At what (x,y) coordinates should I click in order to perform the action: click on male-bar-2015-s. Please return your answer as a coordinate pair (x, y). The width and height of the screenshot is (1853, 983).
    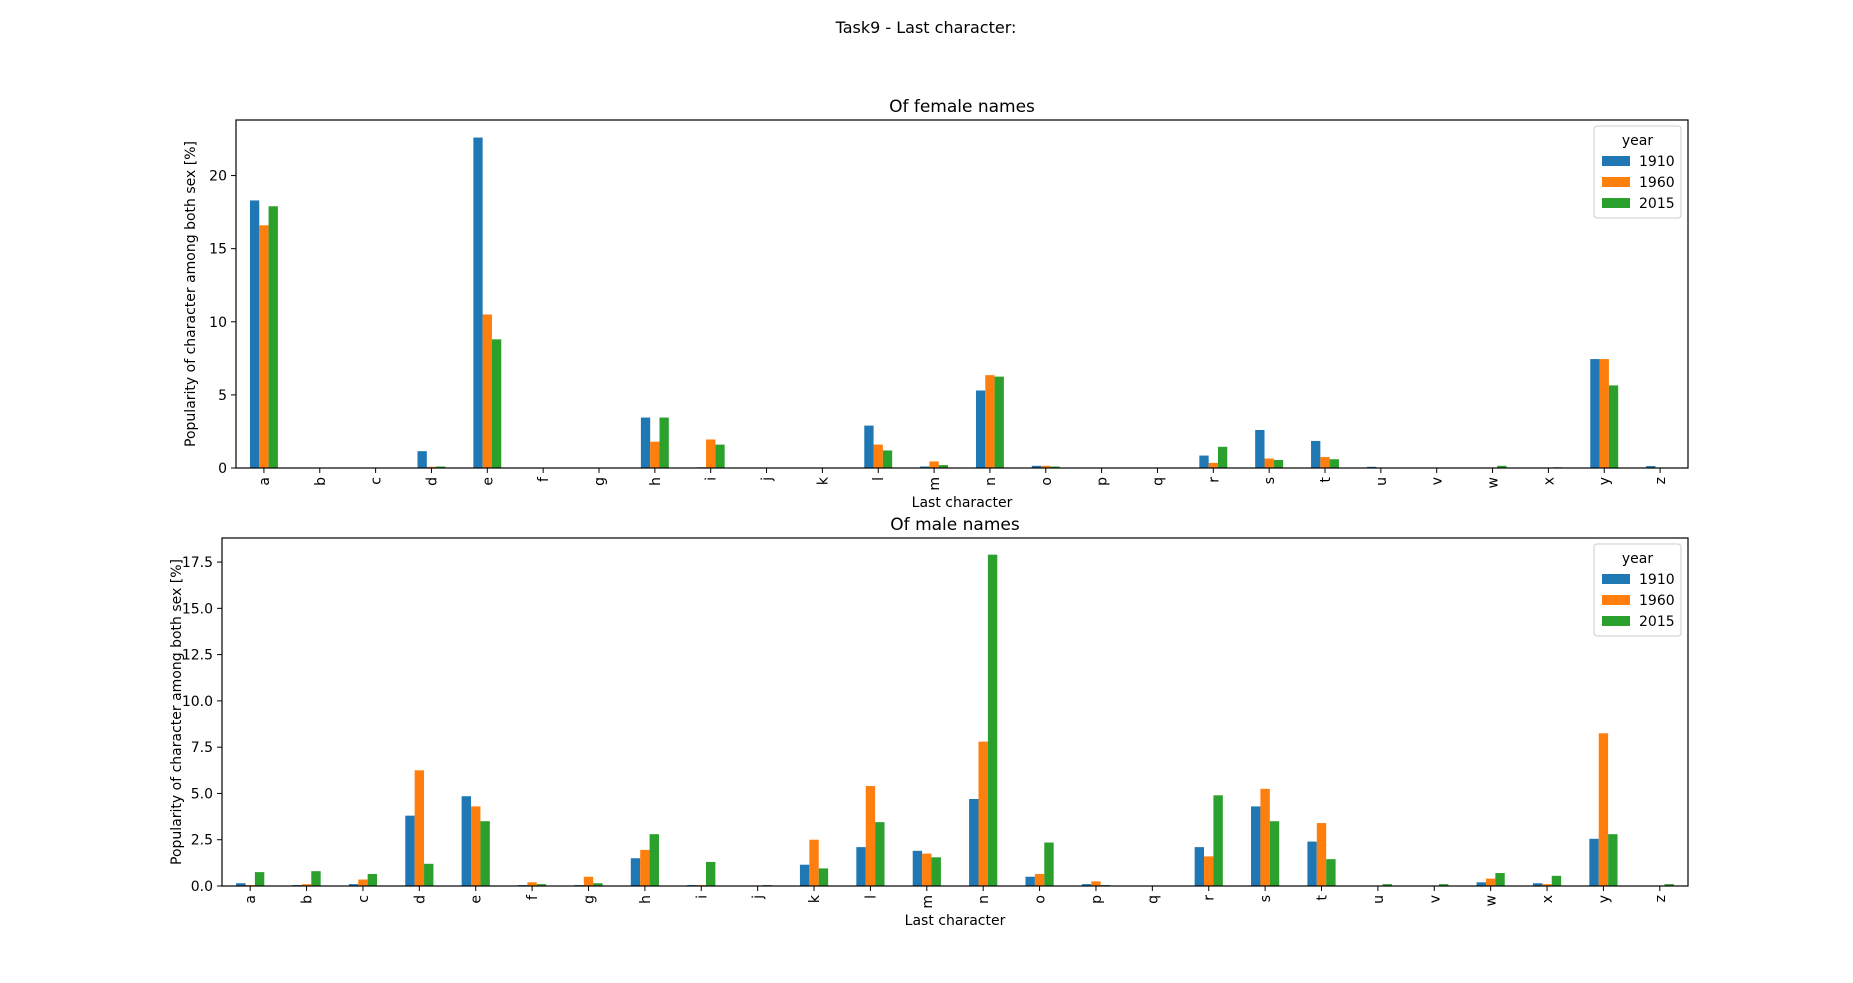
    Looking at the image, I should click on (1274, 853).